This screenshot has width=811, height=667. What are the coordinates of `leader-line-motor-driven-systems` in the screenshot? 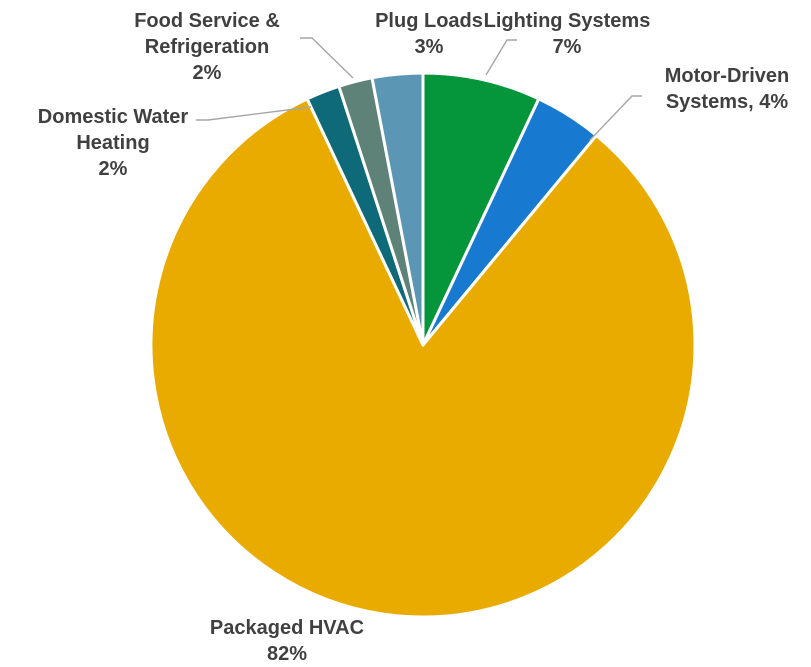 It's located at (615, 118).